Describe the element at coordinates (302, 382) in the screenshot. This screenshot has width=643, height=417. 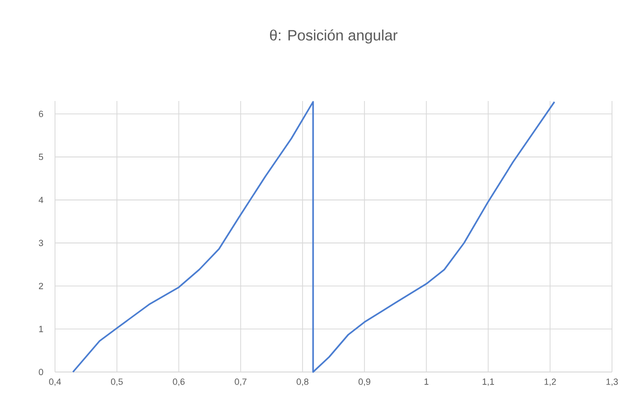
I see `x-tick-label: 0,8` at that location.